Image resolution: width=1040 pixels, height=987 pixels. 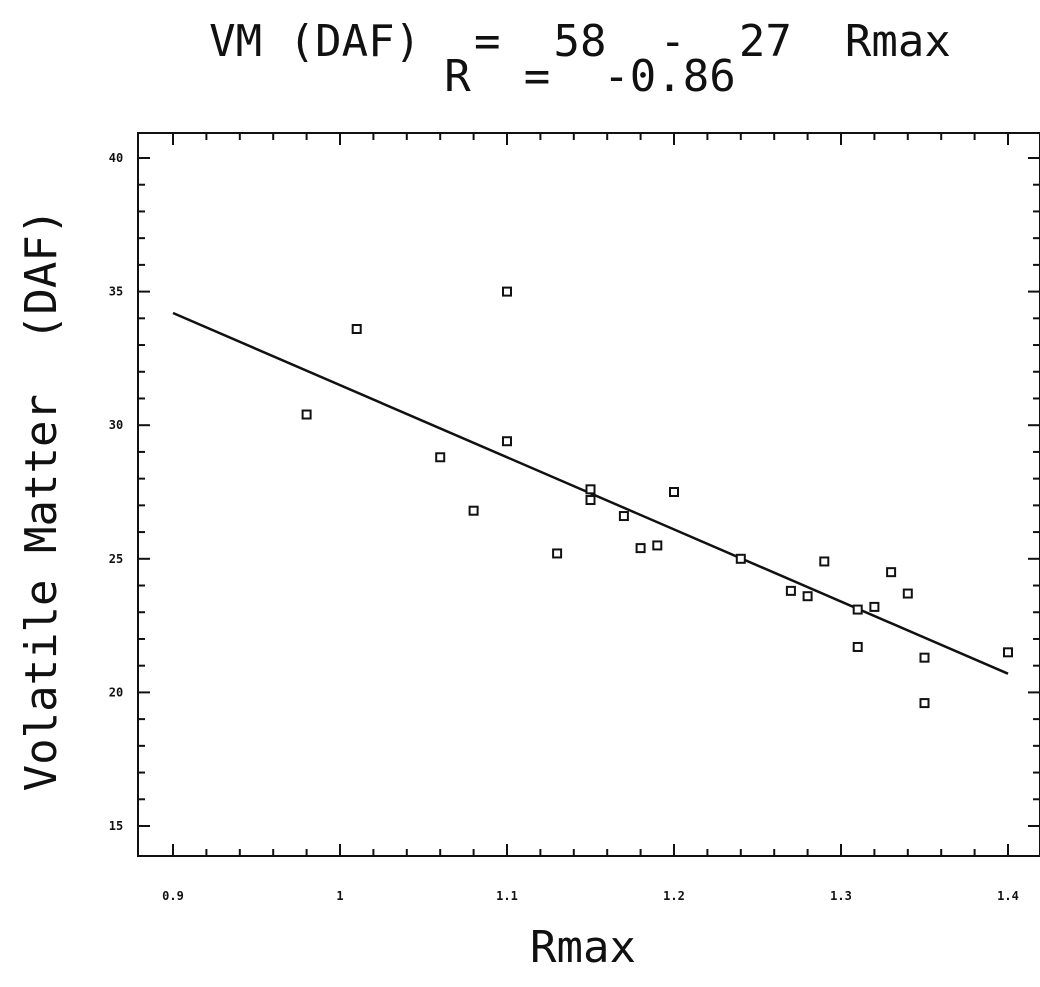 What do you see at coordinates (507, 896) in the screenshot?
I see `x-tick-label: 1.1` at bounding box center [507, 896].